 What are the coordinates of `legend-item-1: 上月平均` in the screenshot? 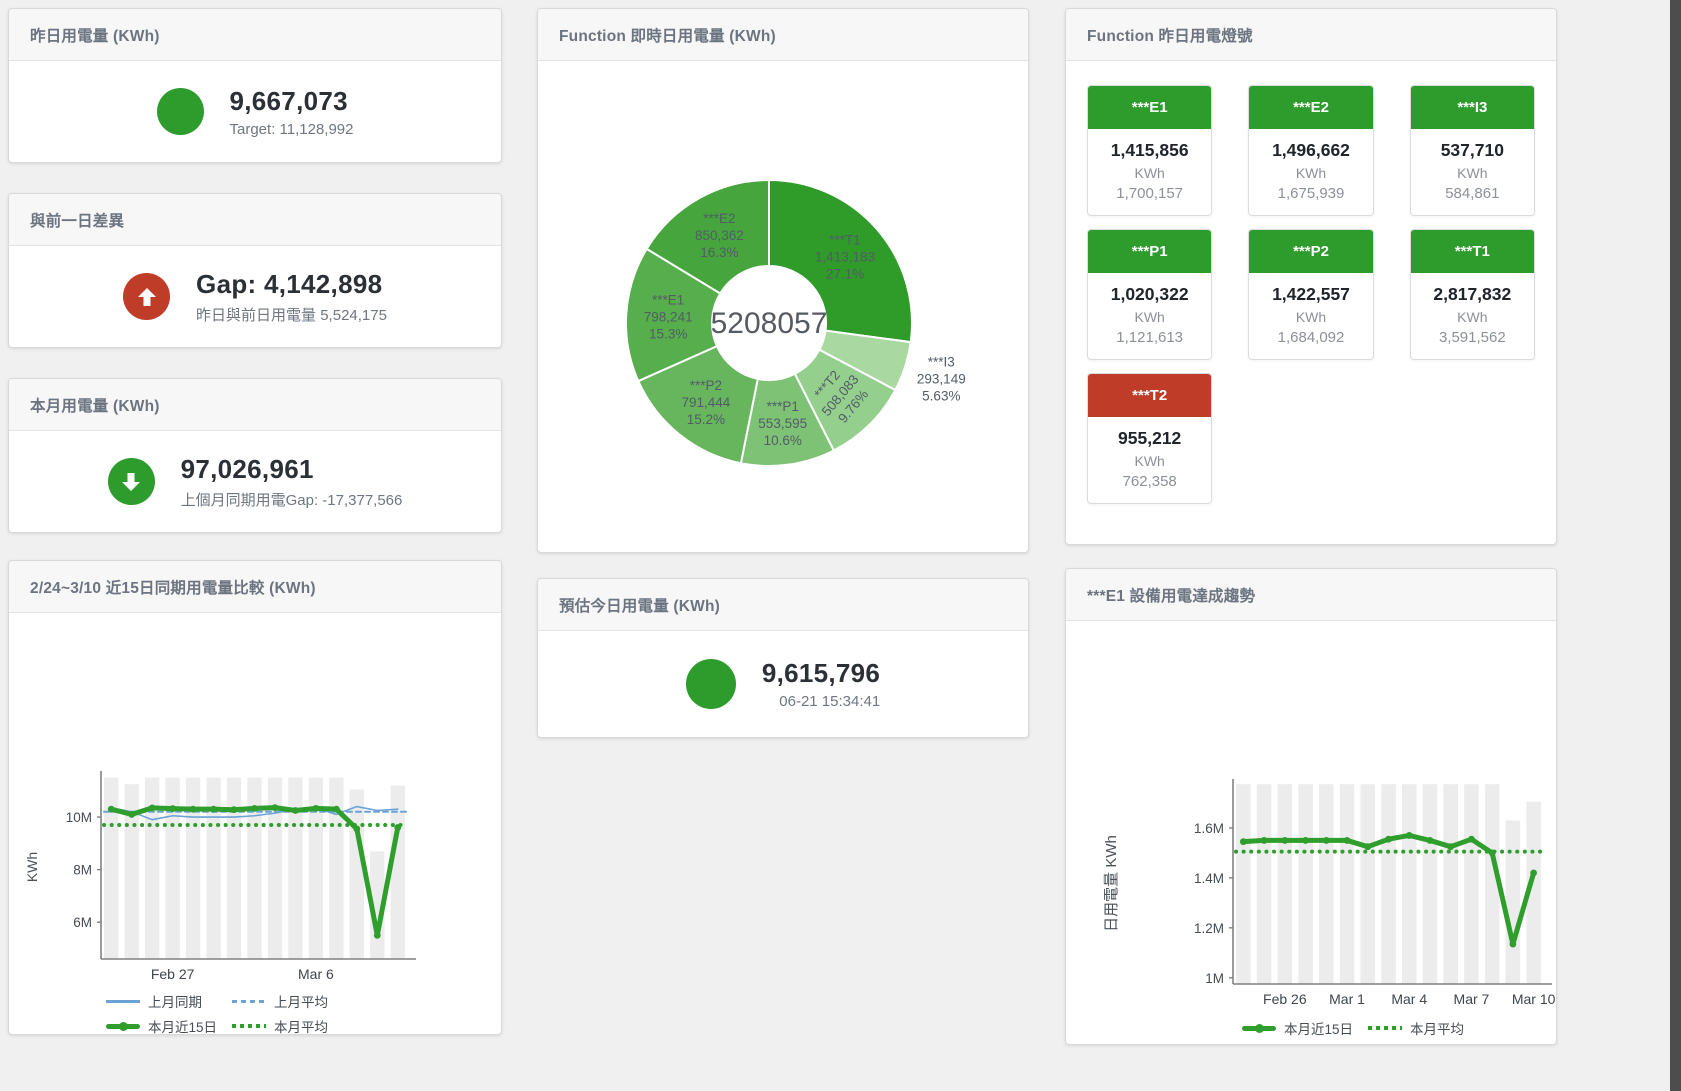 It's located at (295, 1001).